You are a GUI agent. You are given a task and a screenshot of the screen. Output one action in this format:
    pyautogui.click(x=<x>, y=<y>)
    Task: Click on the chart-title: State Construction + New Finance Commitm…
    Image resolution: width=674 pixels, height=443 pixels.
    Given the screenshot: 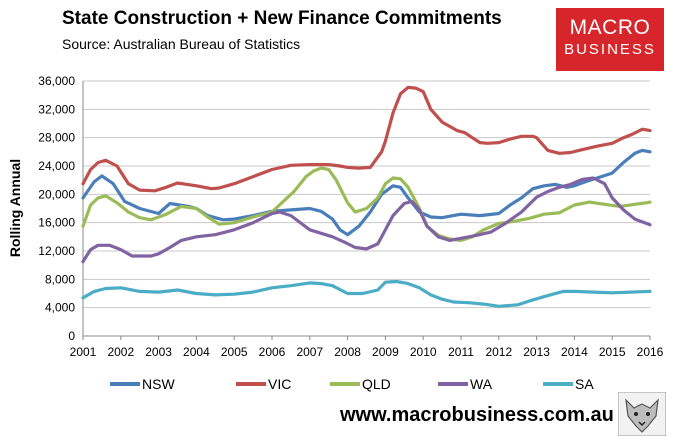 What is the action you would take?
    pyautogui.click(x=282, y=18)
    